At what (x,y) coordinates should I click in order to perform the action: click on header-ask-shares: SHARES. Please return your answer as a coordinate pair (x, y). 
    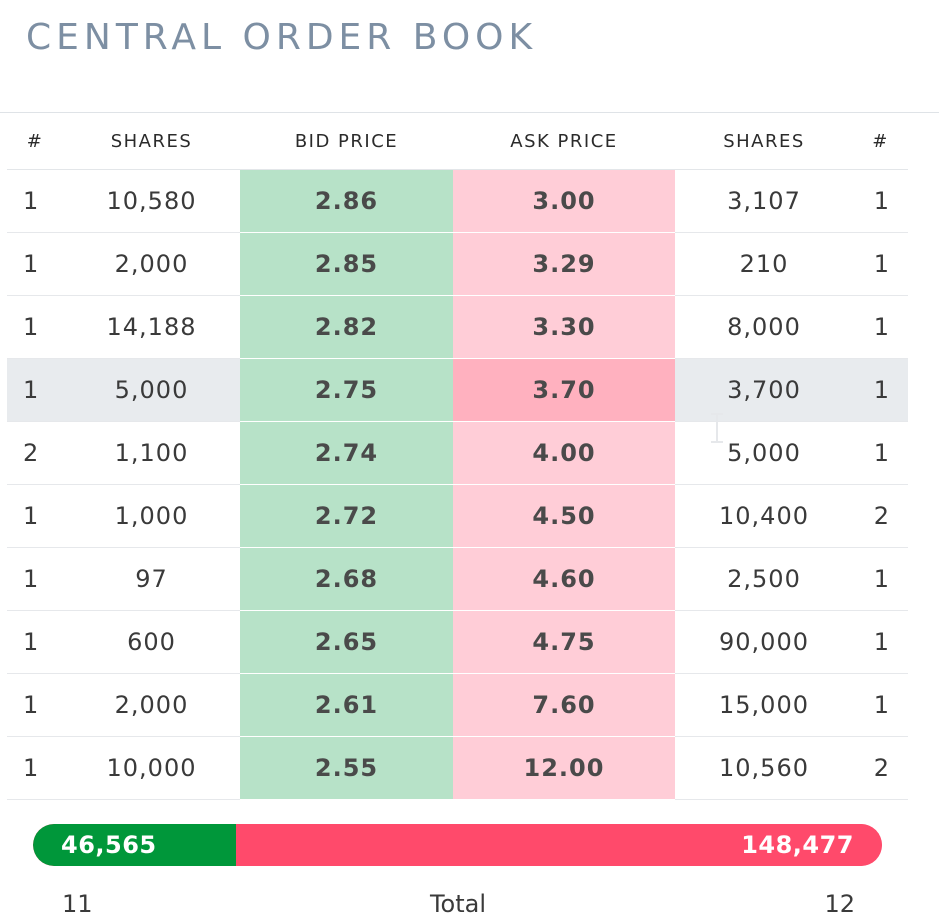
    Looking at the image, I should click on (764, 141).